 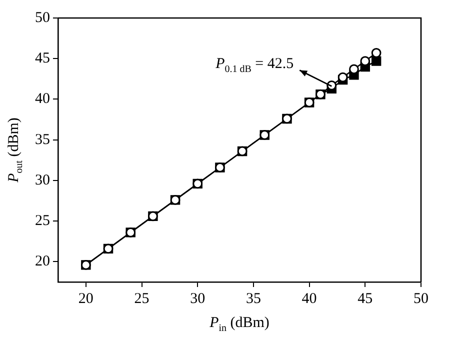 What do you see at coordinates (86, 298) in the screenshot?
I see `x-tick-label: 20` at bounding box center [86, 298].